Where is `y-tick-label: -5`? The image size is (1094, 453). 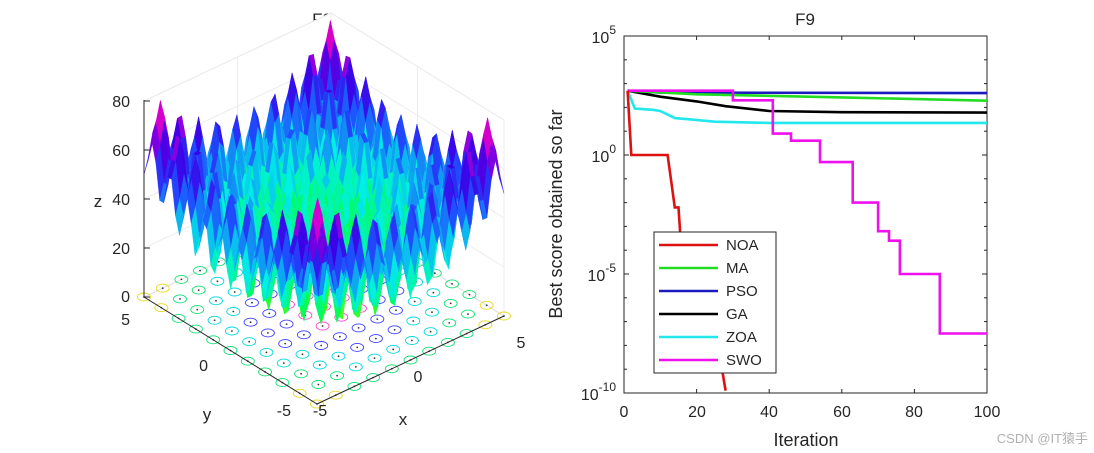
y-tick-label: -5 is located at coordinates (284, 411).